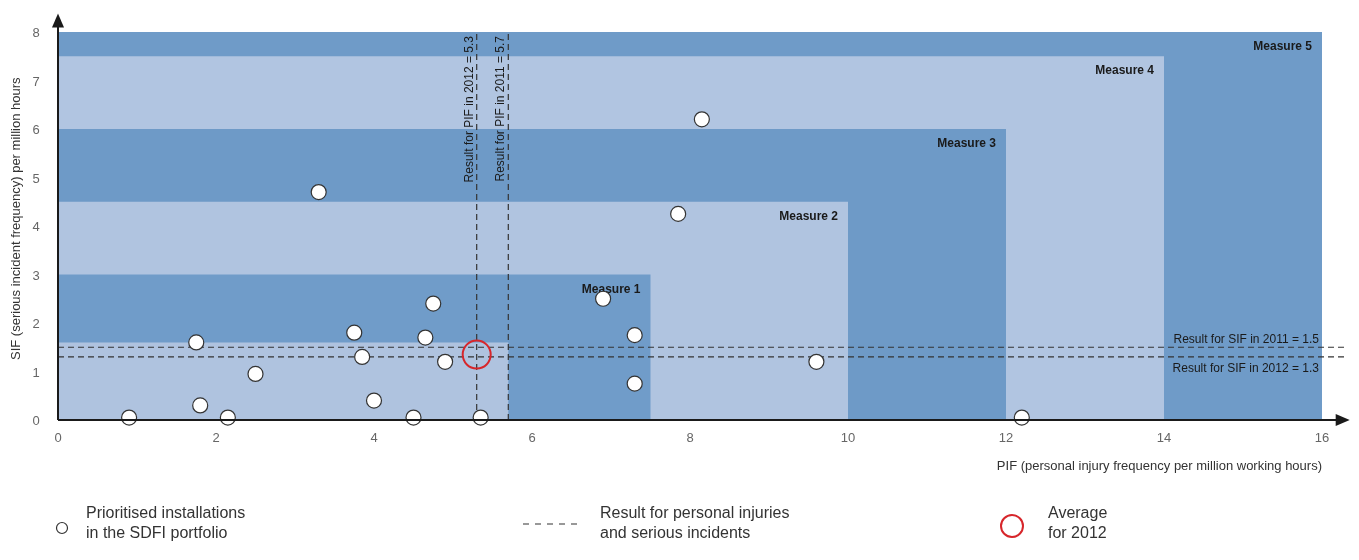  I want to click on x-tick-label: 6, so click(532, 437).